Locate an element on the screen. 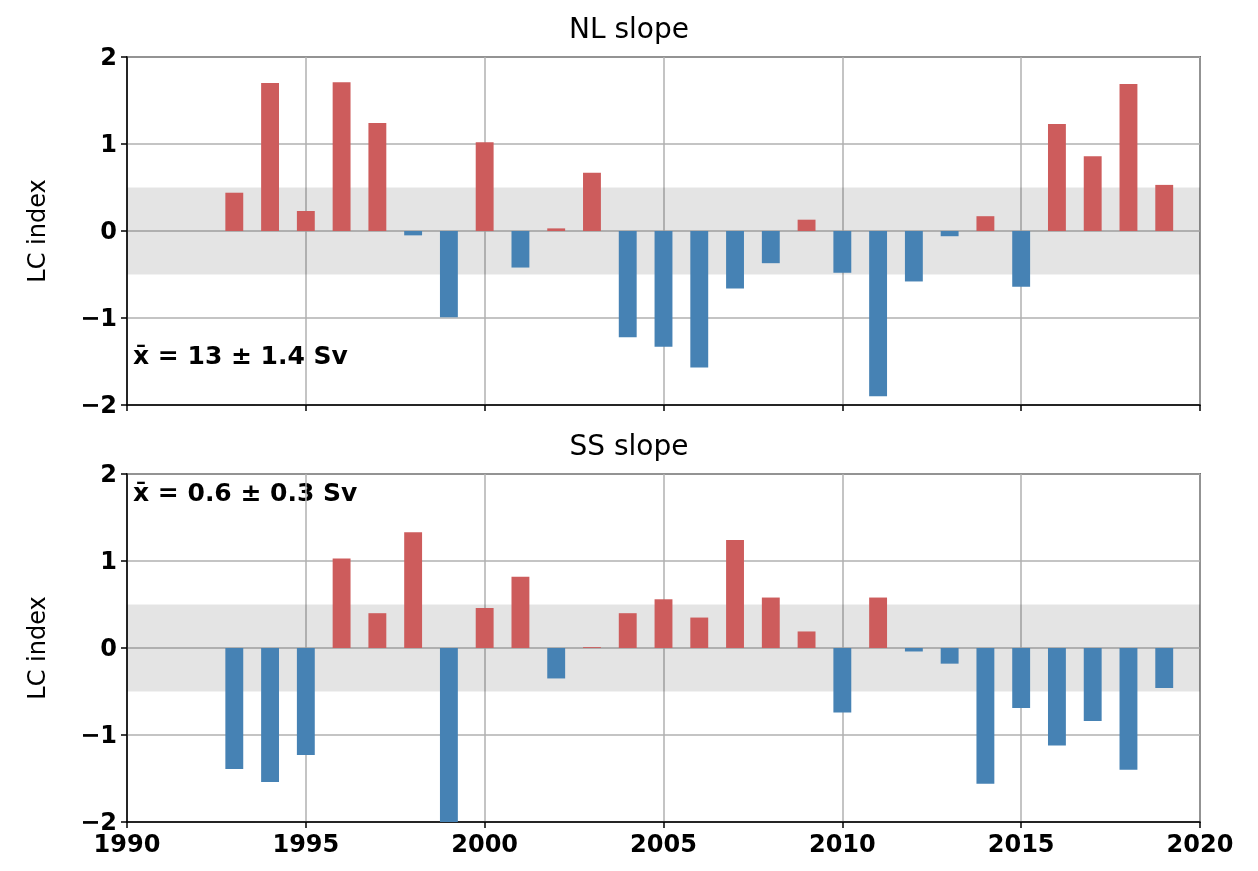 The height and width of the screenshot is (871, 1258). x-tick-label: 1995 is located at coordinates (306, 844).